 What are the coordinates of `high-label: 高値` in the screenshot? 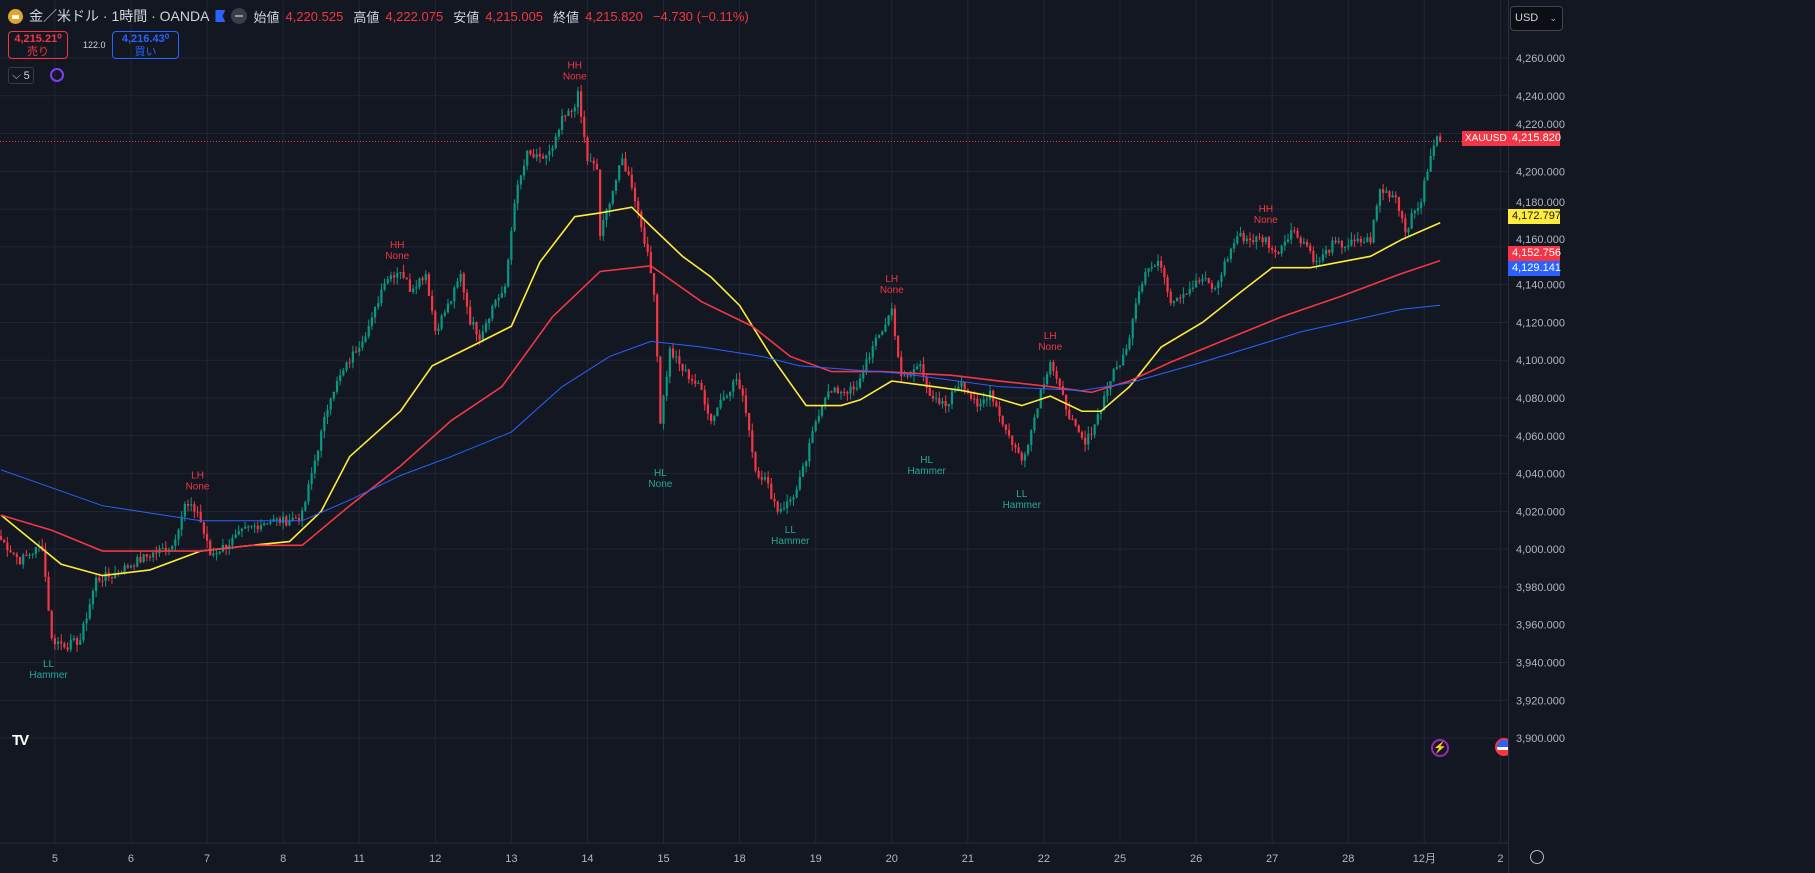 It's located at (366, 17).